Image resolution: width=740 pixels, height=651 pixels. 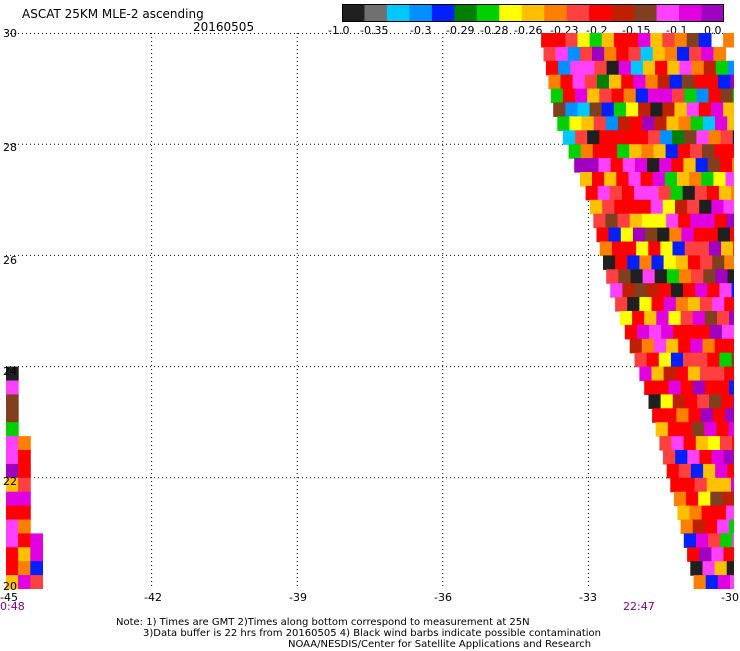 What do you see at coordinates (339, 30) in the screenshot?
I see `cbar-label: -1.0` at bounding box center [339, 30].